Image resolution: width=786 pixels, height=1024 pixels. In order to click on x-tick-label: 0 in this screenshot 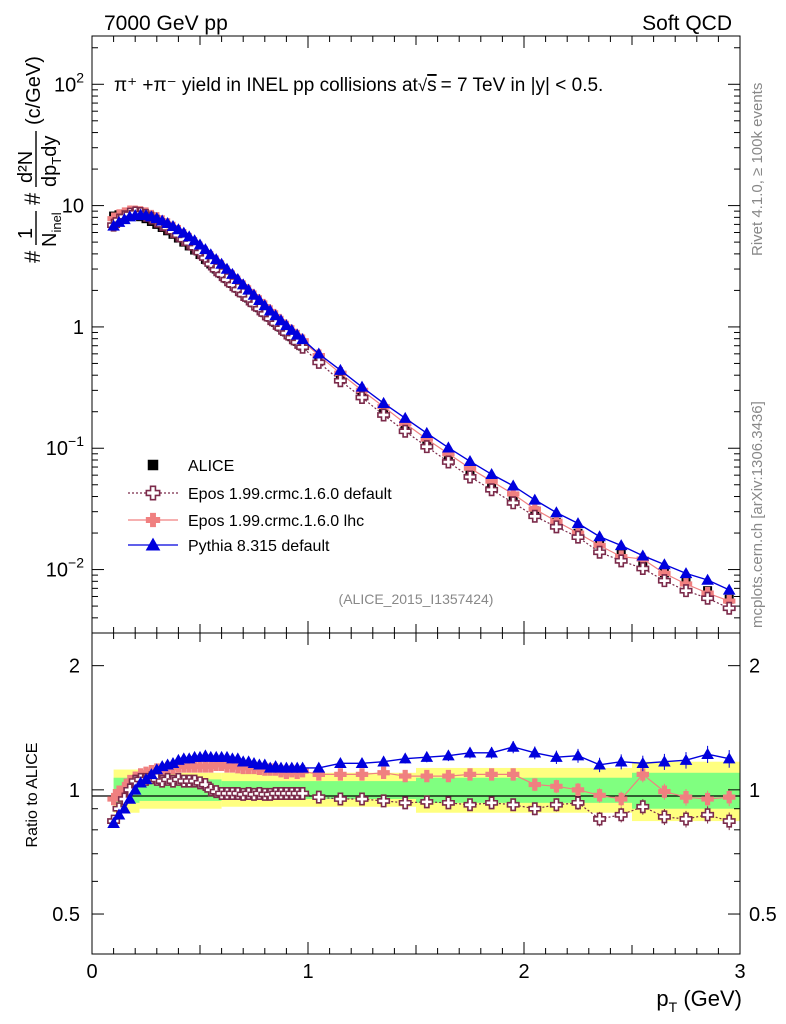, I will do `click(91, 972)`.